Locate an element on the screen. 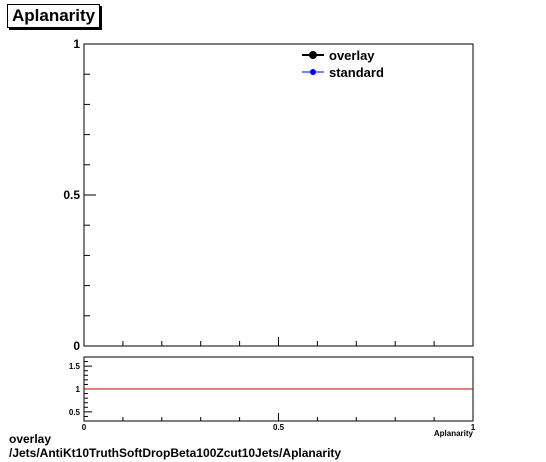 The image size is (546, 462). legend-label: standard is located at coordinates (356, 72).